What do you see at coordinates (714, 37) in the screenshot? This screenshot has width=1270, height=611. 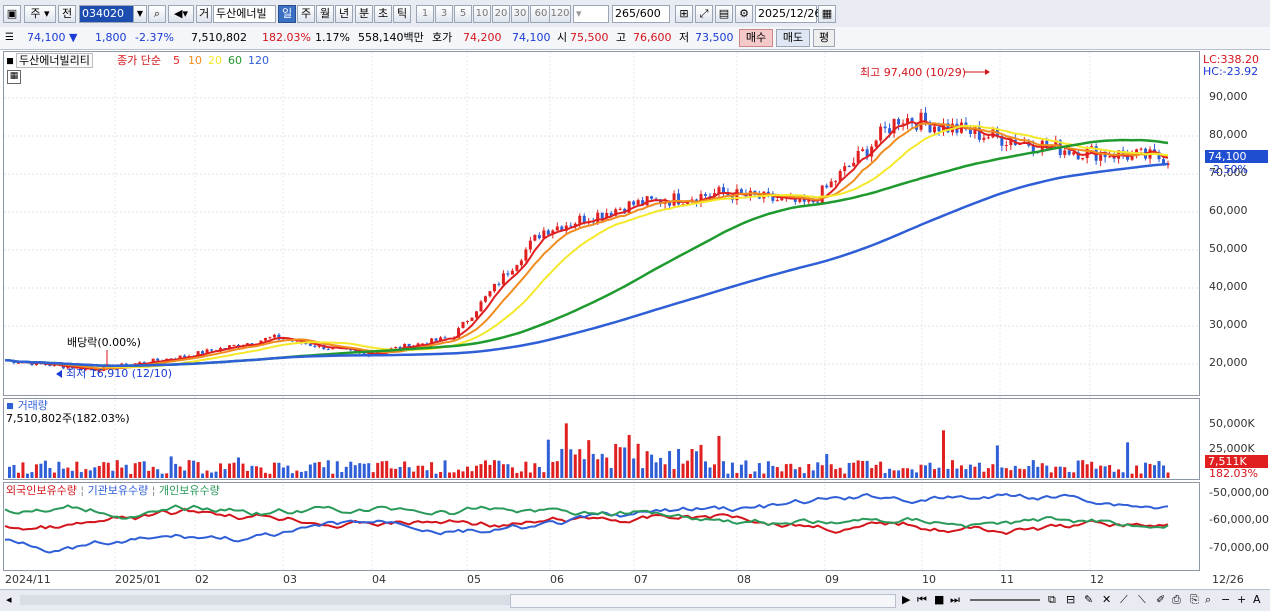 I see `quote-low: 73,500` at bounding box center [714, 37].